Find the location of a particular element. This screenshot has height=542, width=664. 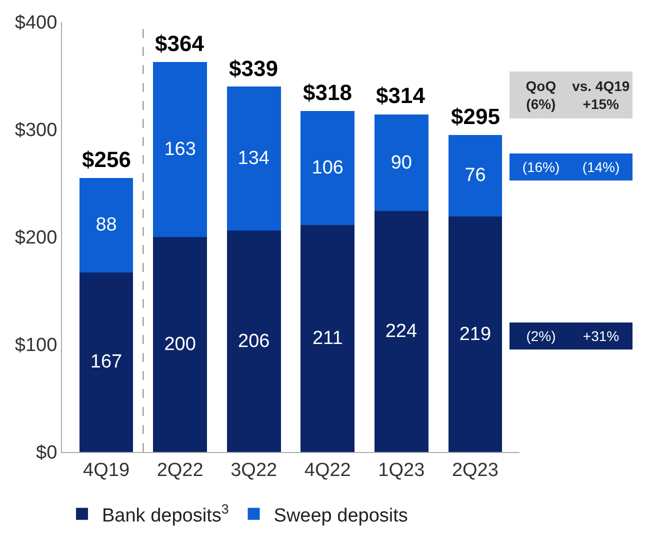

data-label: 167 is located at coordinates (106, 362).